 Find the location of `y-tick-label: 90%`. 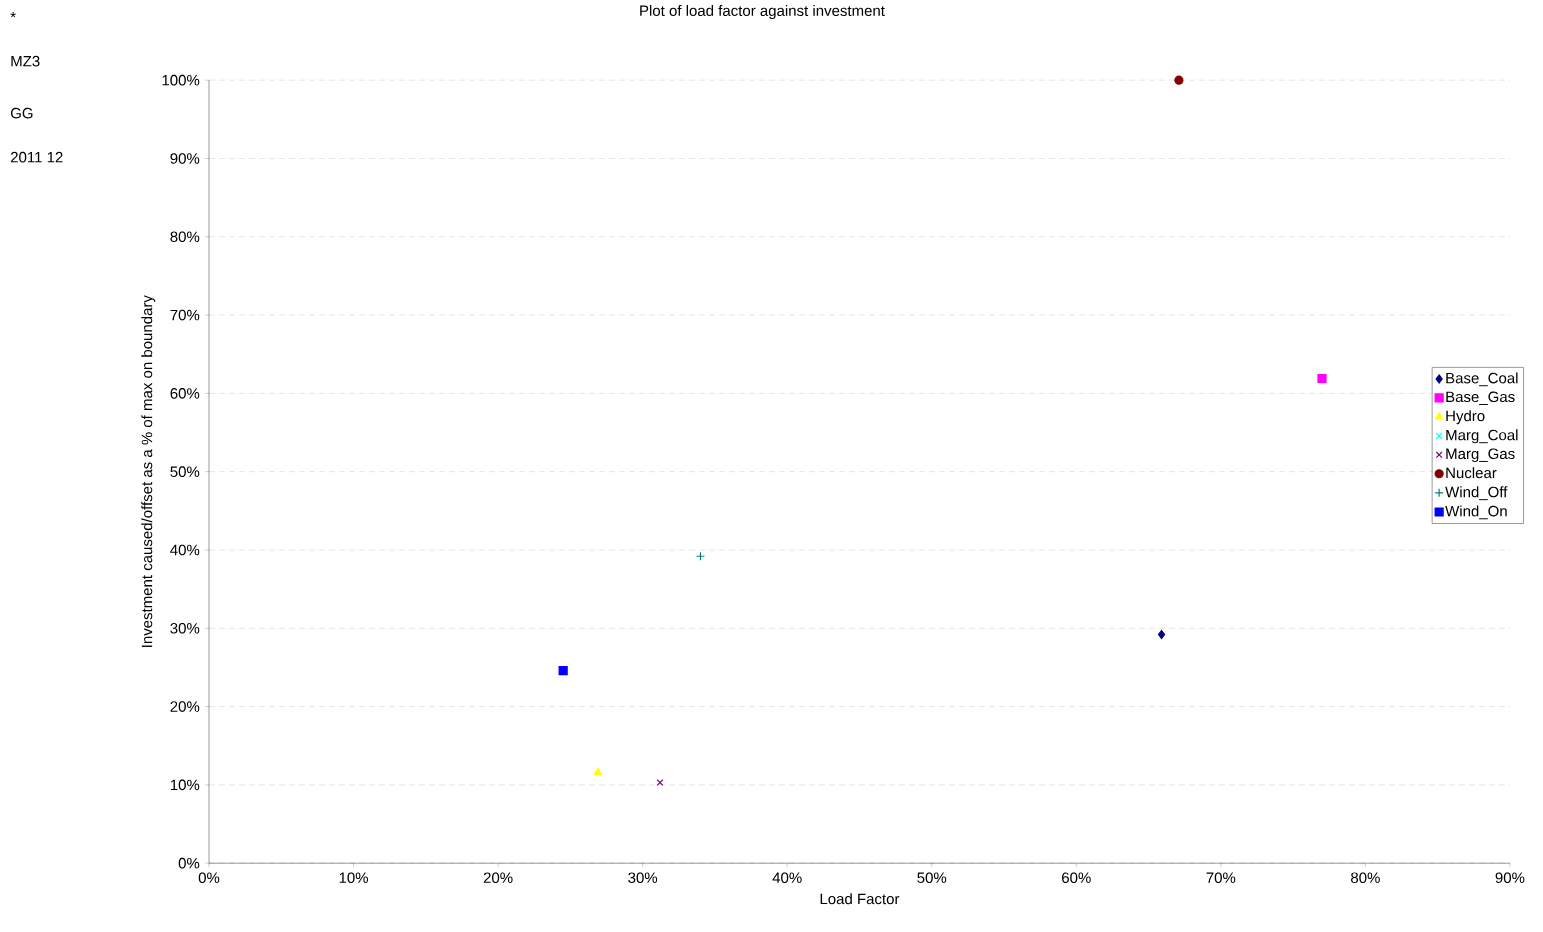

y-tick-label: 90% is located at coordinates (185, 158).